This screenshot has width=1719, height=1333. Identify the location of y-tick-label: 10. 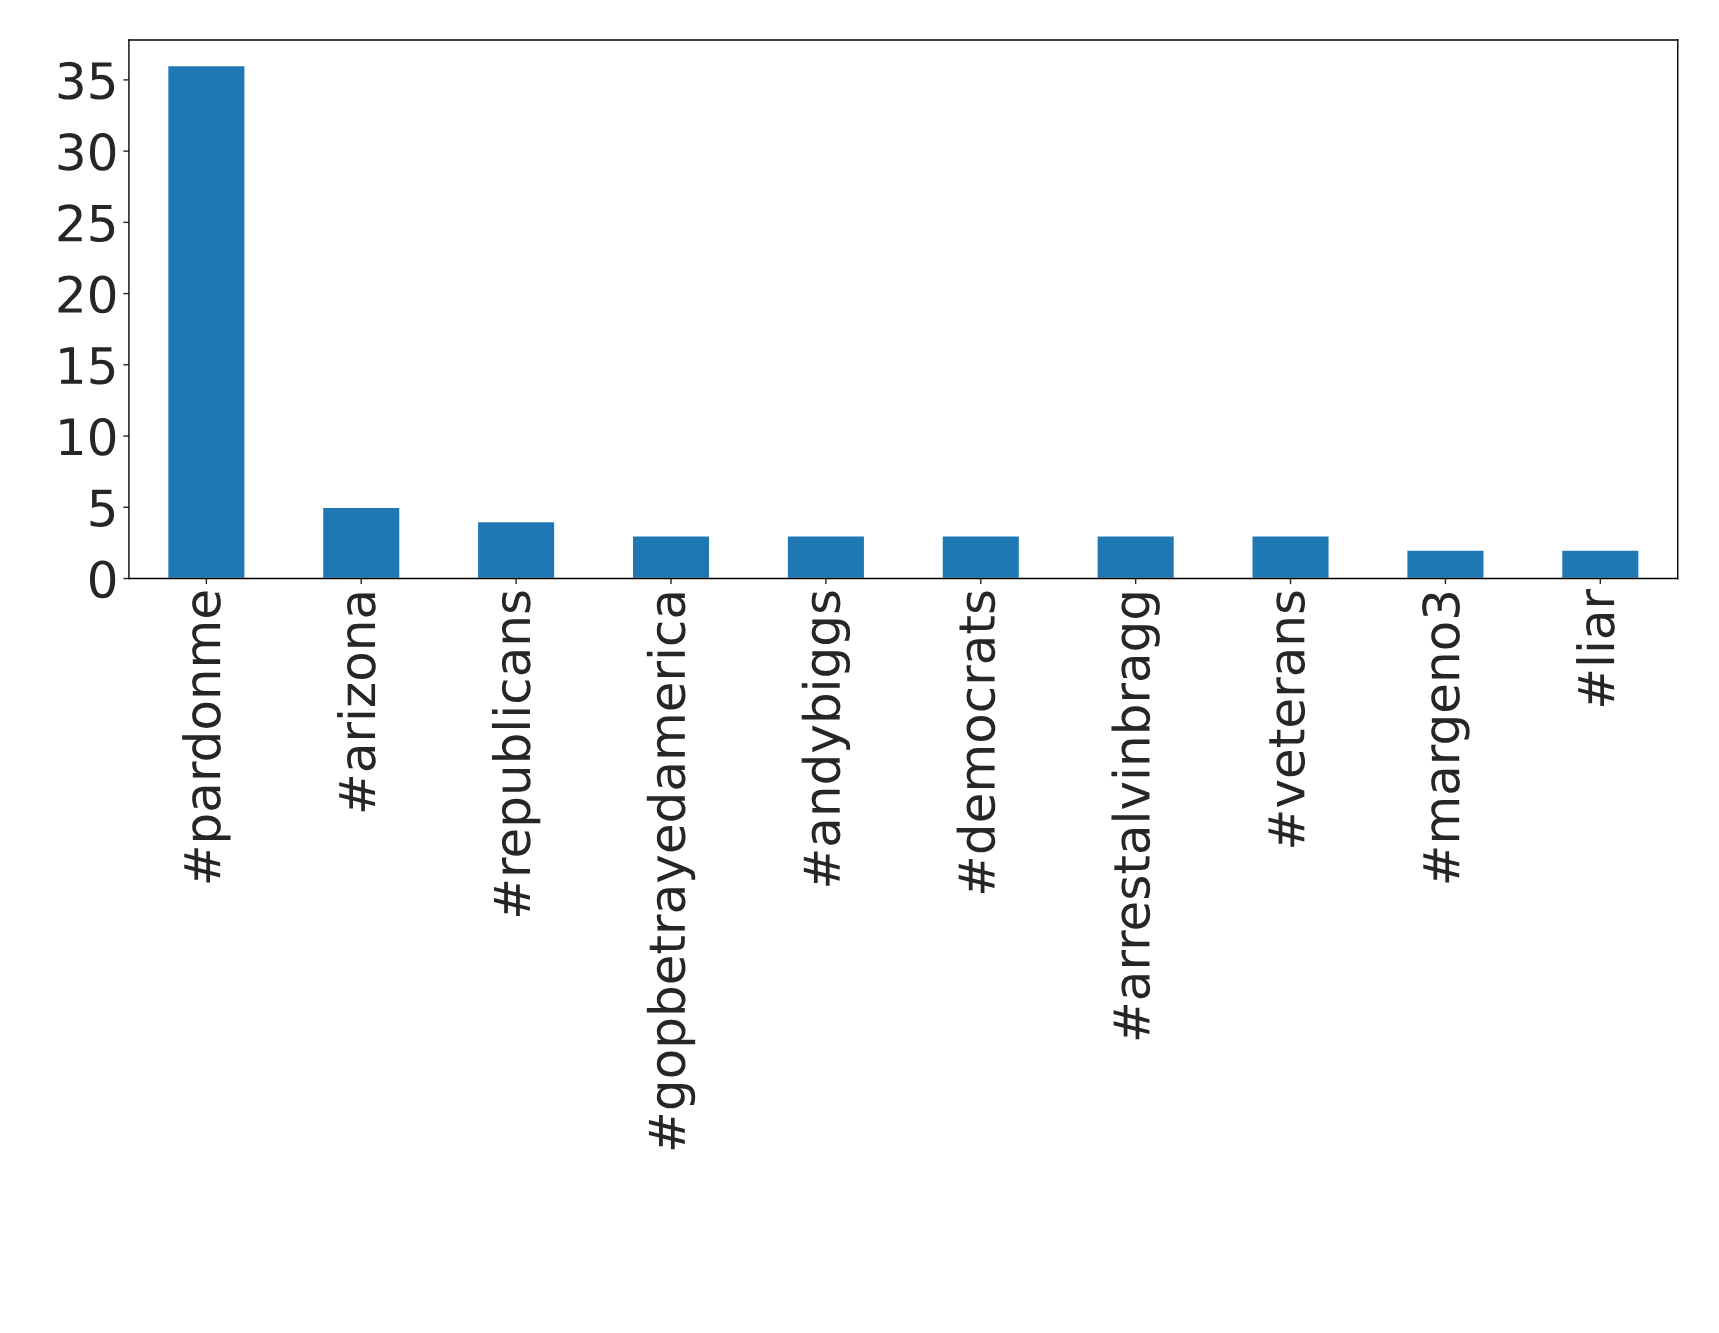
(88, 436).